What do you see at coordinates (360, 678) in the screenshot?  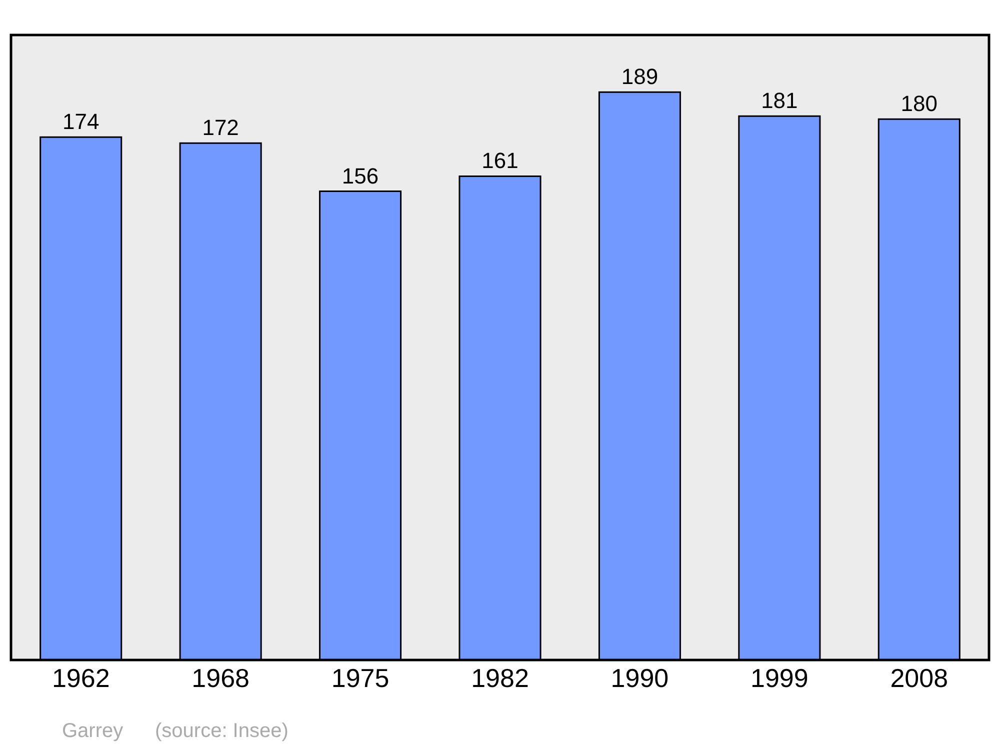 I see `x-tick-label: 1975` at bounding box center [360, 678].